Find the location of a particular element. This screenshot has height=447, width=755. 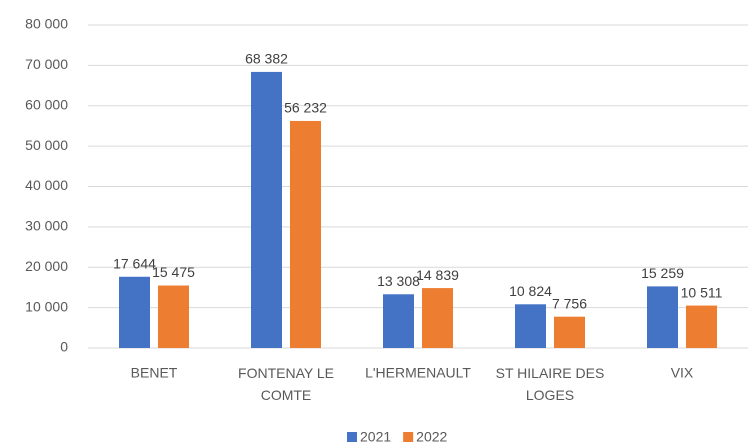

y-tick-label: 50 000 is located at coordinates (46, 145).